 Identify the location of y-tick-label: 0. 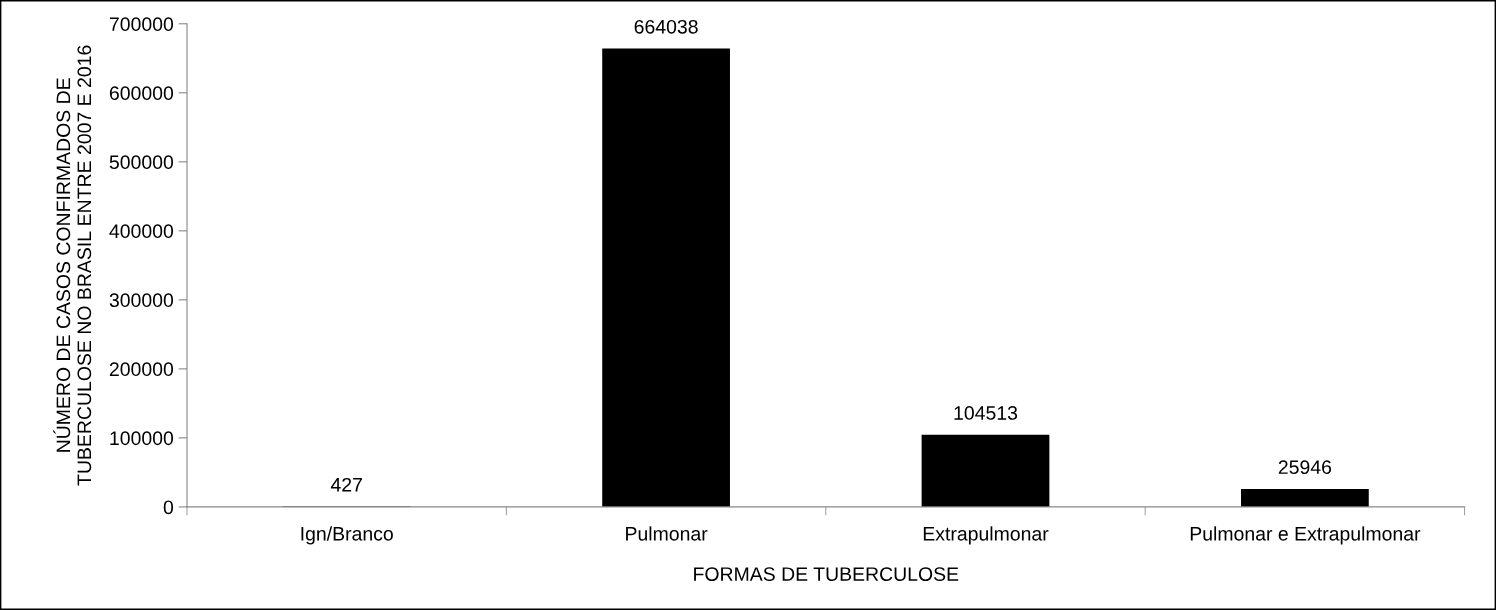
(168, 507).